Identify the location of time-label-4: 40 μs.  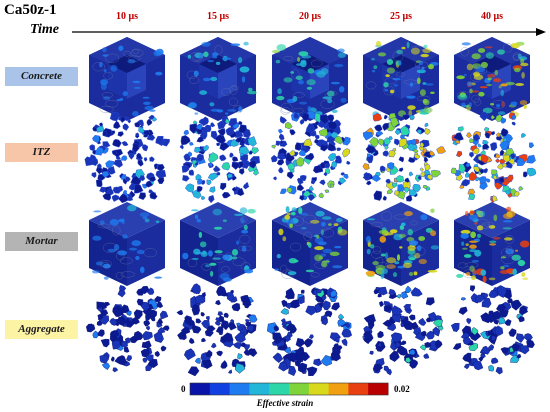
(492, 16).